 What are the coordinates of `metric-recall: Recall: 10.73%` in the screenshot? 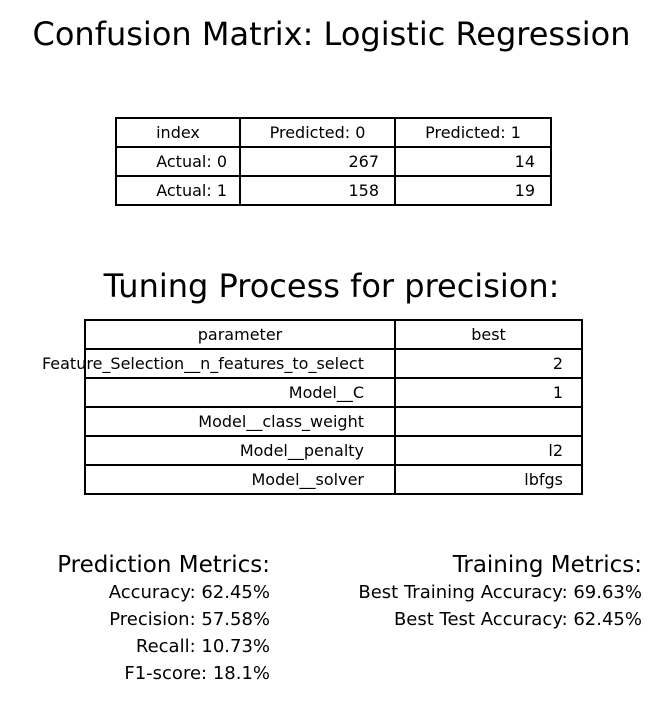 It's located at (202, 646).